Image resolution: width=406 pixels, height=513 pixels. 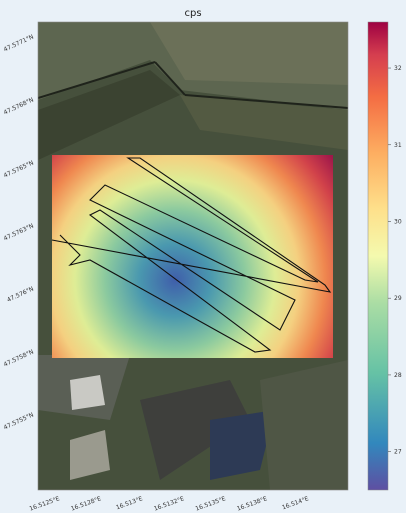 I want to click on colorbar-tick-label: 27, so click(x=398, y=452).